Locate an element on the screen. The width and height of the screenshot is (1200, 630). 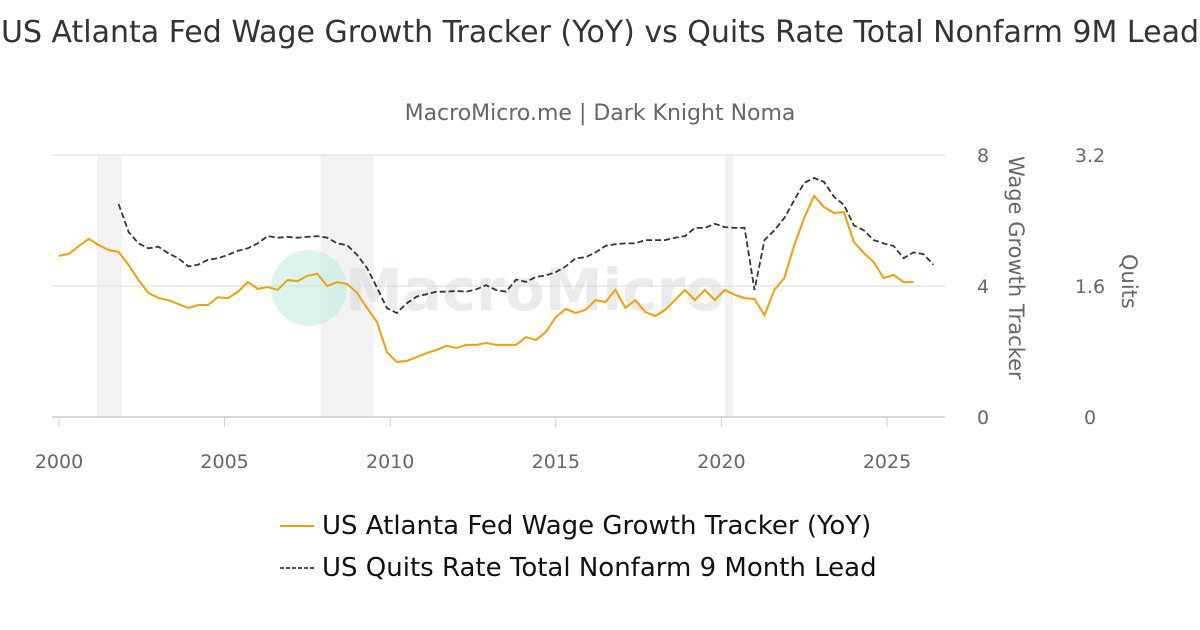
x-tick-label: 2015 is located at coordinates (556, 462).